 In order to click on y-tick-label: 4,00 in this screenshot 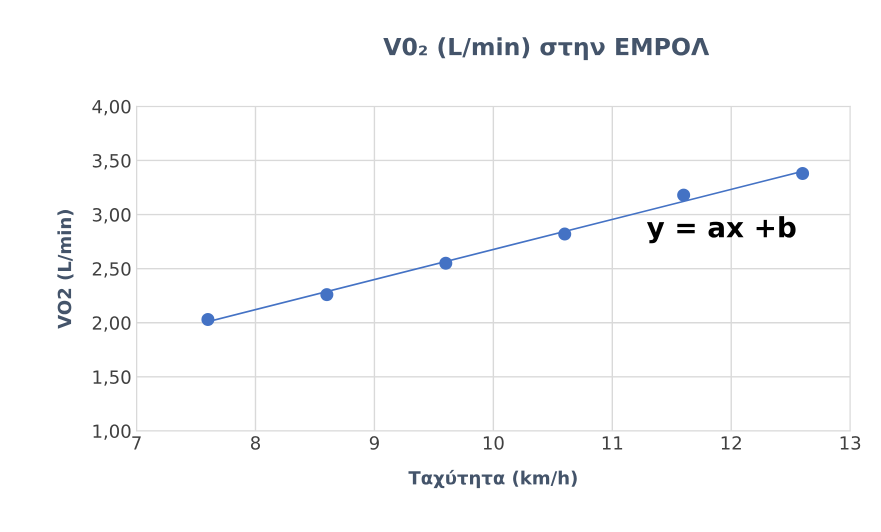, I will do `click(111, 108)`.